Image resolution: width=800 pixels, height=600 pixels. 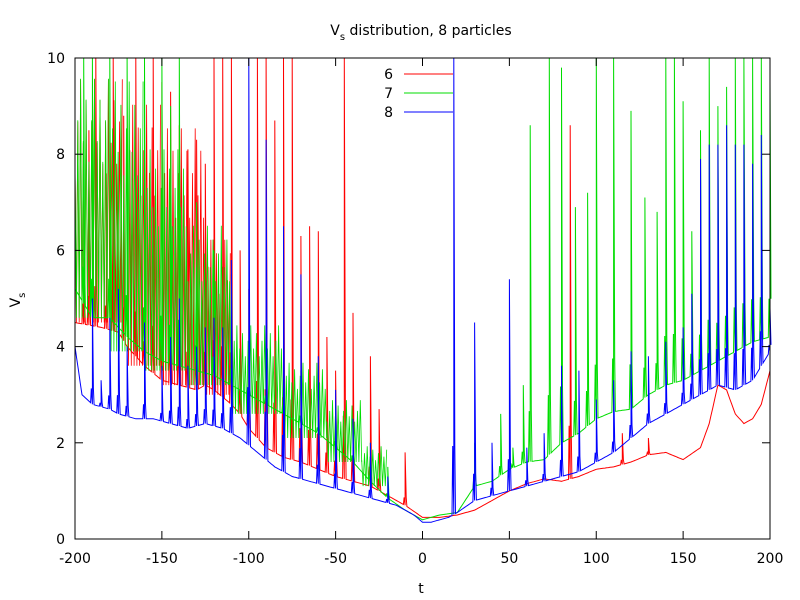 What do you see at coordinates (56, 59) in the screenshot?
I see `y-tick-label: 10` at bounding box center [56, 59].